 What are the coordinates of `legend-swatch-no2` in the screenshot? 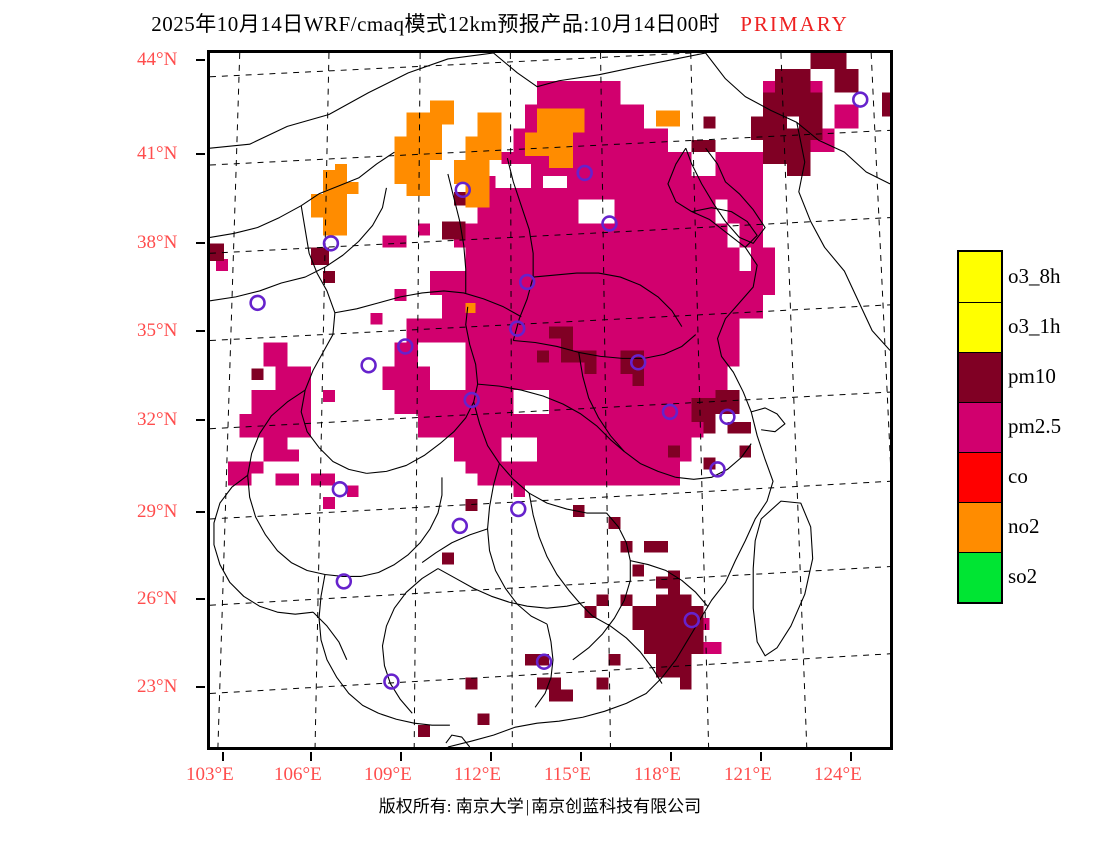 It's located at (980, 527).